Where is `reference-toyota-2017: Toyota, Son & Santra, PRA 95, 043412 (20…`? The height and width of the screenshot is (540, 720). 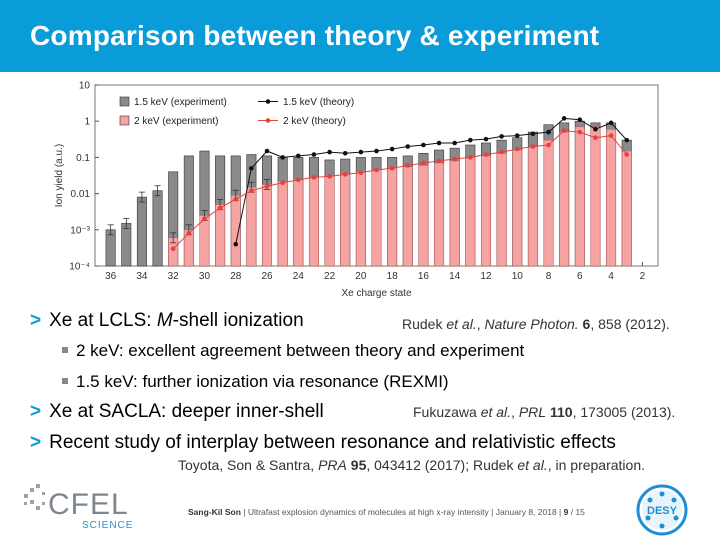 reference-toyota-2017: Toyota, Son & Santra, PRA 95, 043412 (20… is located at coordinates (411, 465).